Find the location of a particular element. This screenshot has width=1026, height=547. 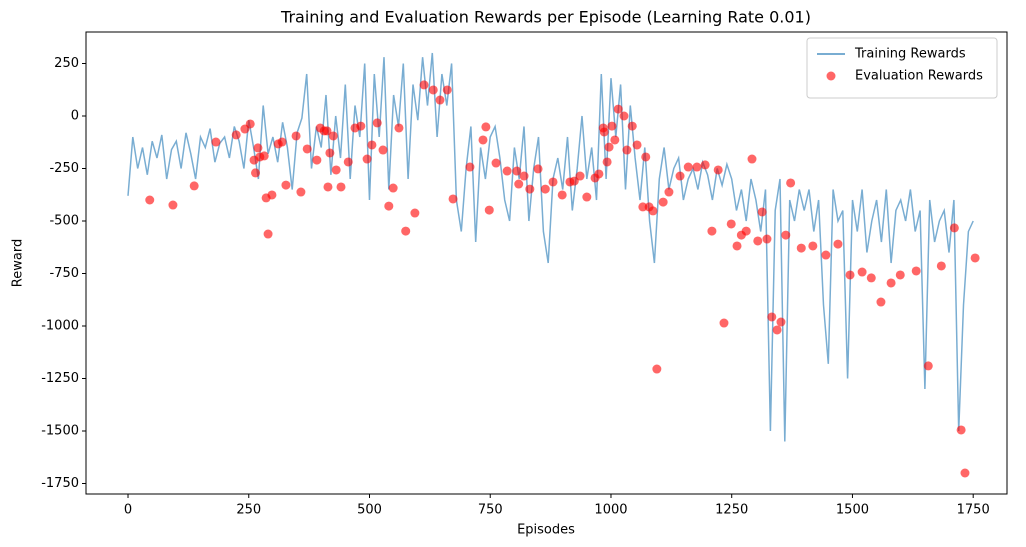

y-tick-label: -1500 is located at coordinates (60, 431).